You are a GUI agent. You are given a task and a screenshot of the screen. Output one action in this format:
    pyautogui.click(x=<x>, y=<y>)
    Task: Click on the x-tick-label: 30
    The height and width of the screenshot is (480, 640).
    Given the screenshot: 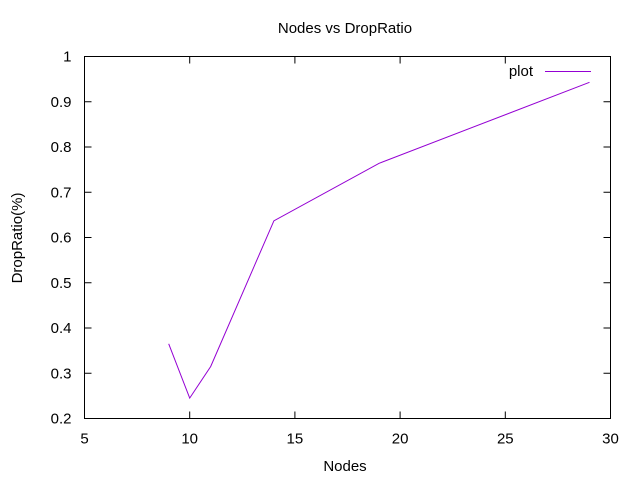 What is the action you would take?
    pyautogui.click(x=610, y=439)
    